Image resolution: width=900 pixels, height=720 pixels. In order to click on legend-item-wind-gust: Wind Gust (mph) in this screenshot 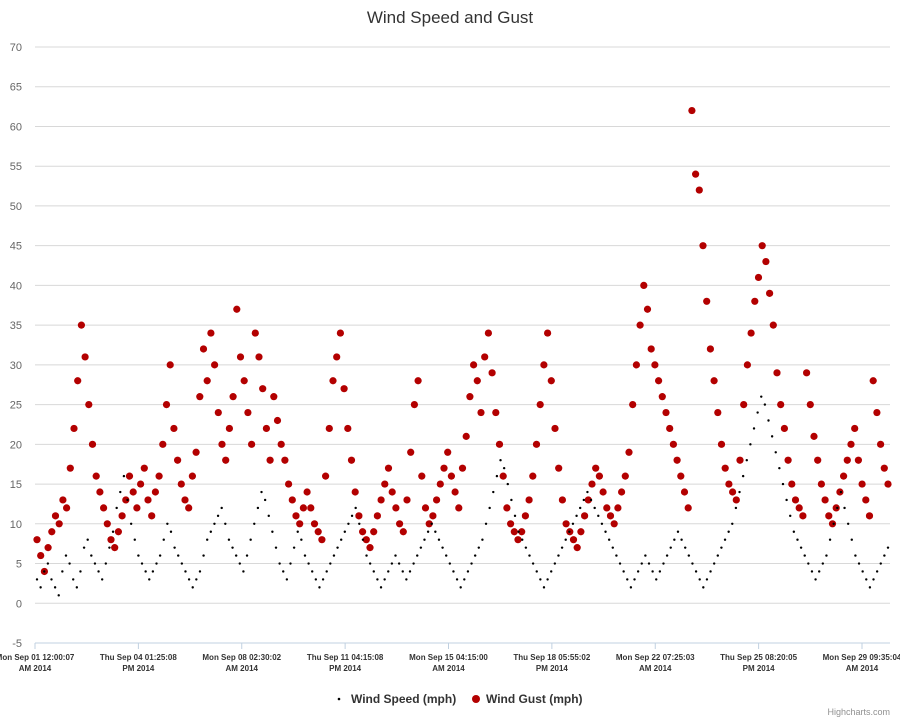, I will do `click(527, 699)`.